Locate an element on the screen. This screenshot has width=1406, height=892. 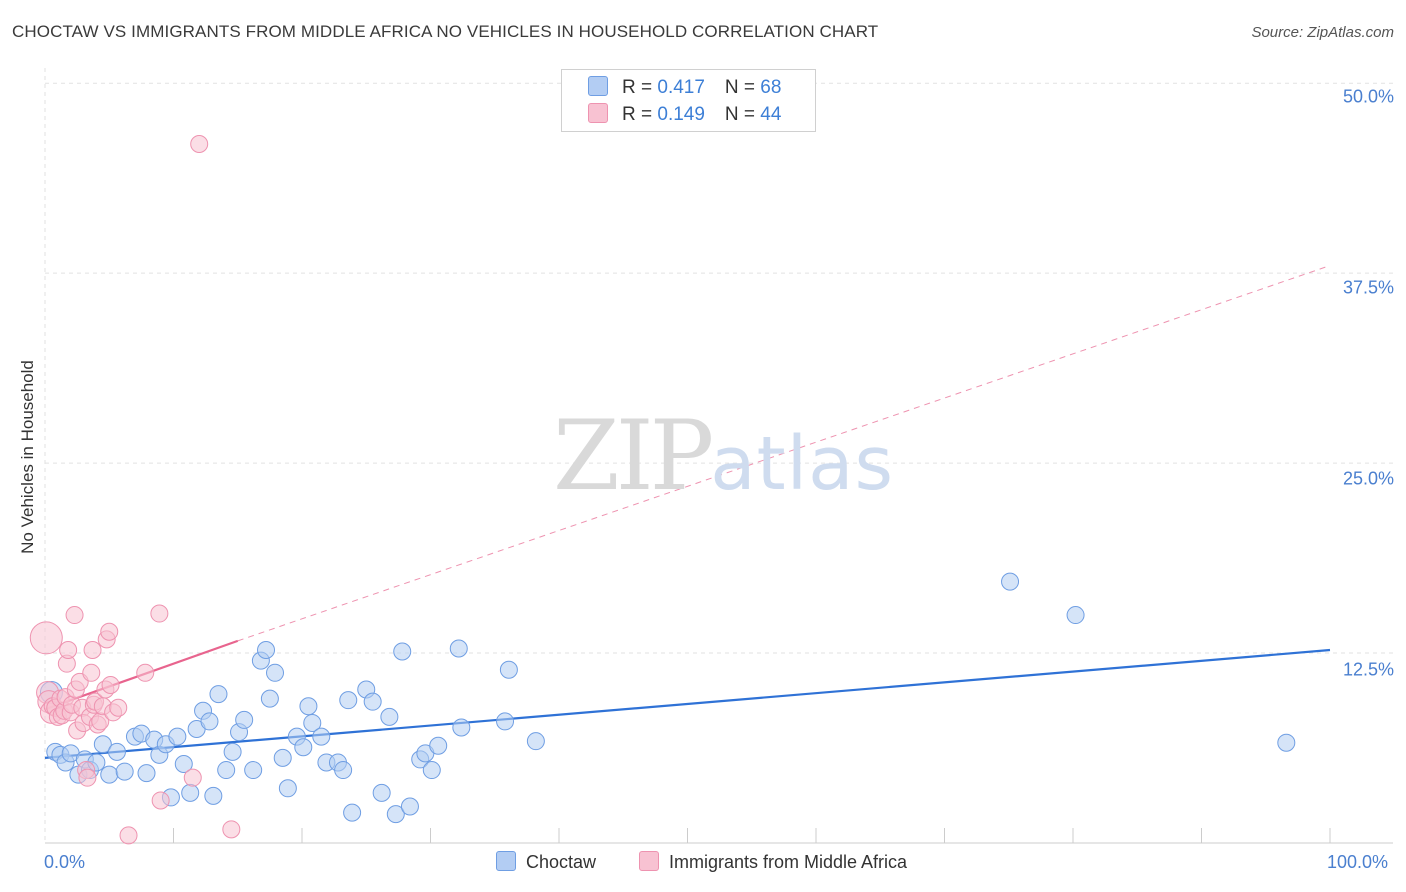
correlation-legend: R = 0.417 N = 68 R = 0.149 N = 44 is located at coordinates (688, 100).